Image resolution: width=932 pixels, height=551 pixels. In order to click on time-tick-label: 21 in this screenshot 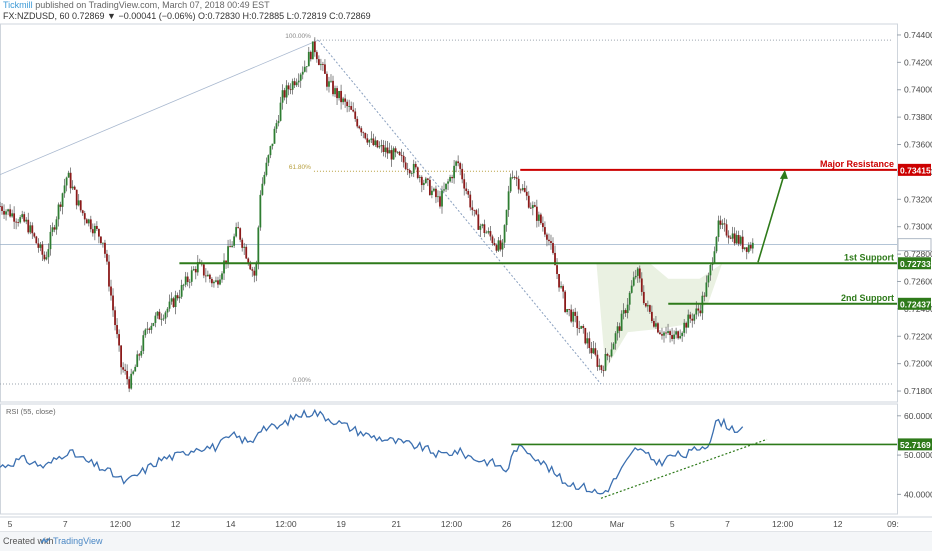, I will do `click(397, 524)`.